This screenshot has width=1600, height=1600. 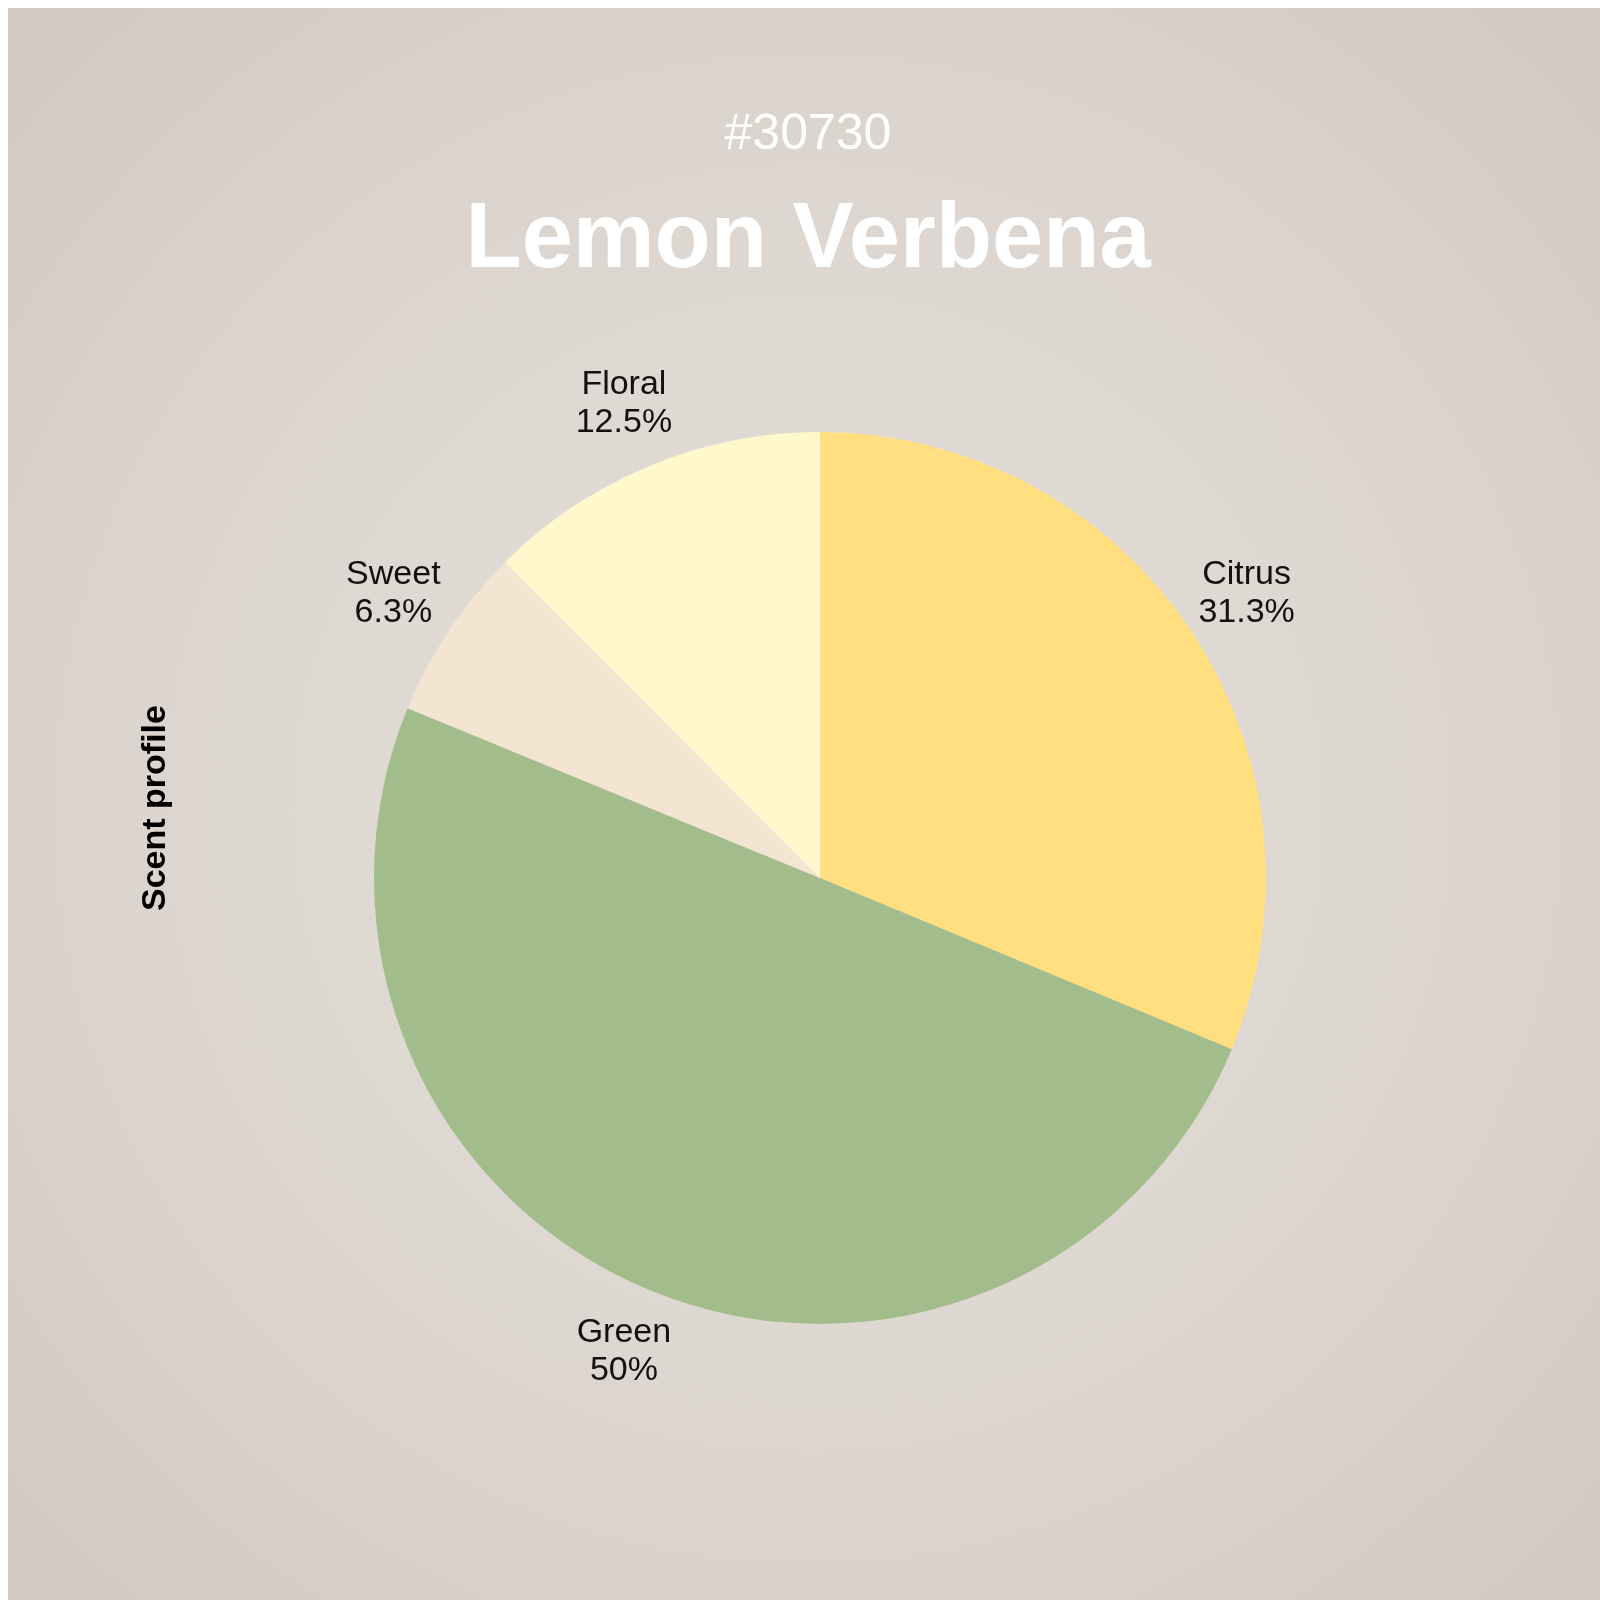 What do you see at coordinates (624, 1330) in the screenshot?
I see `slice-label: Green` at bounding box center [624, 1330].